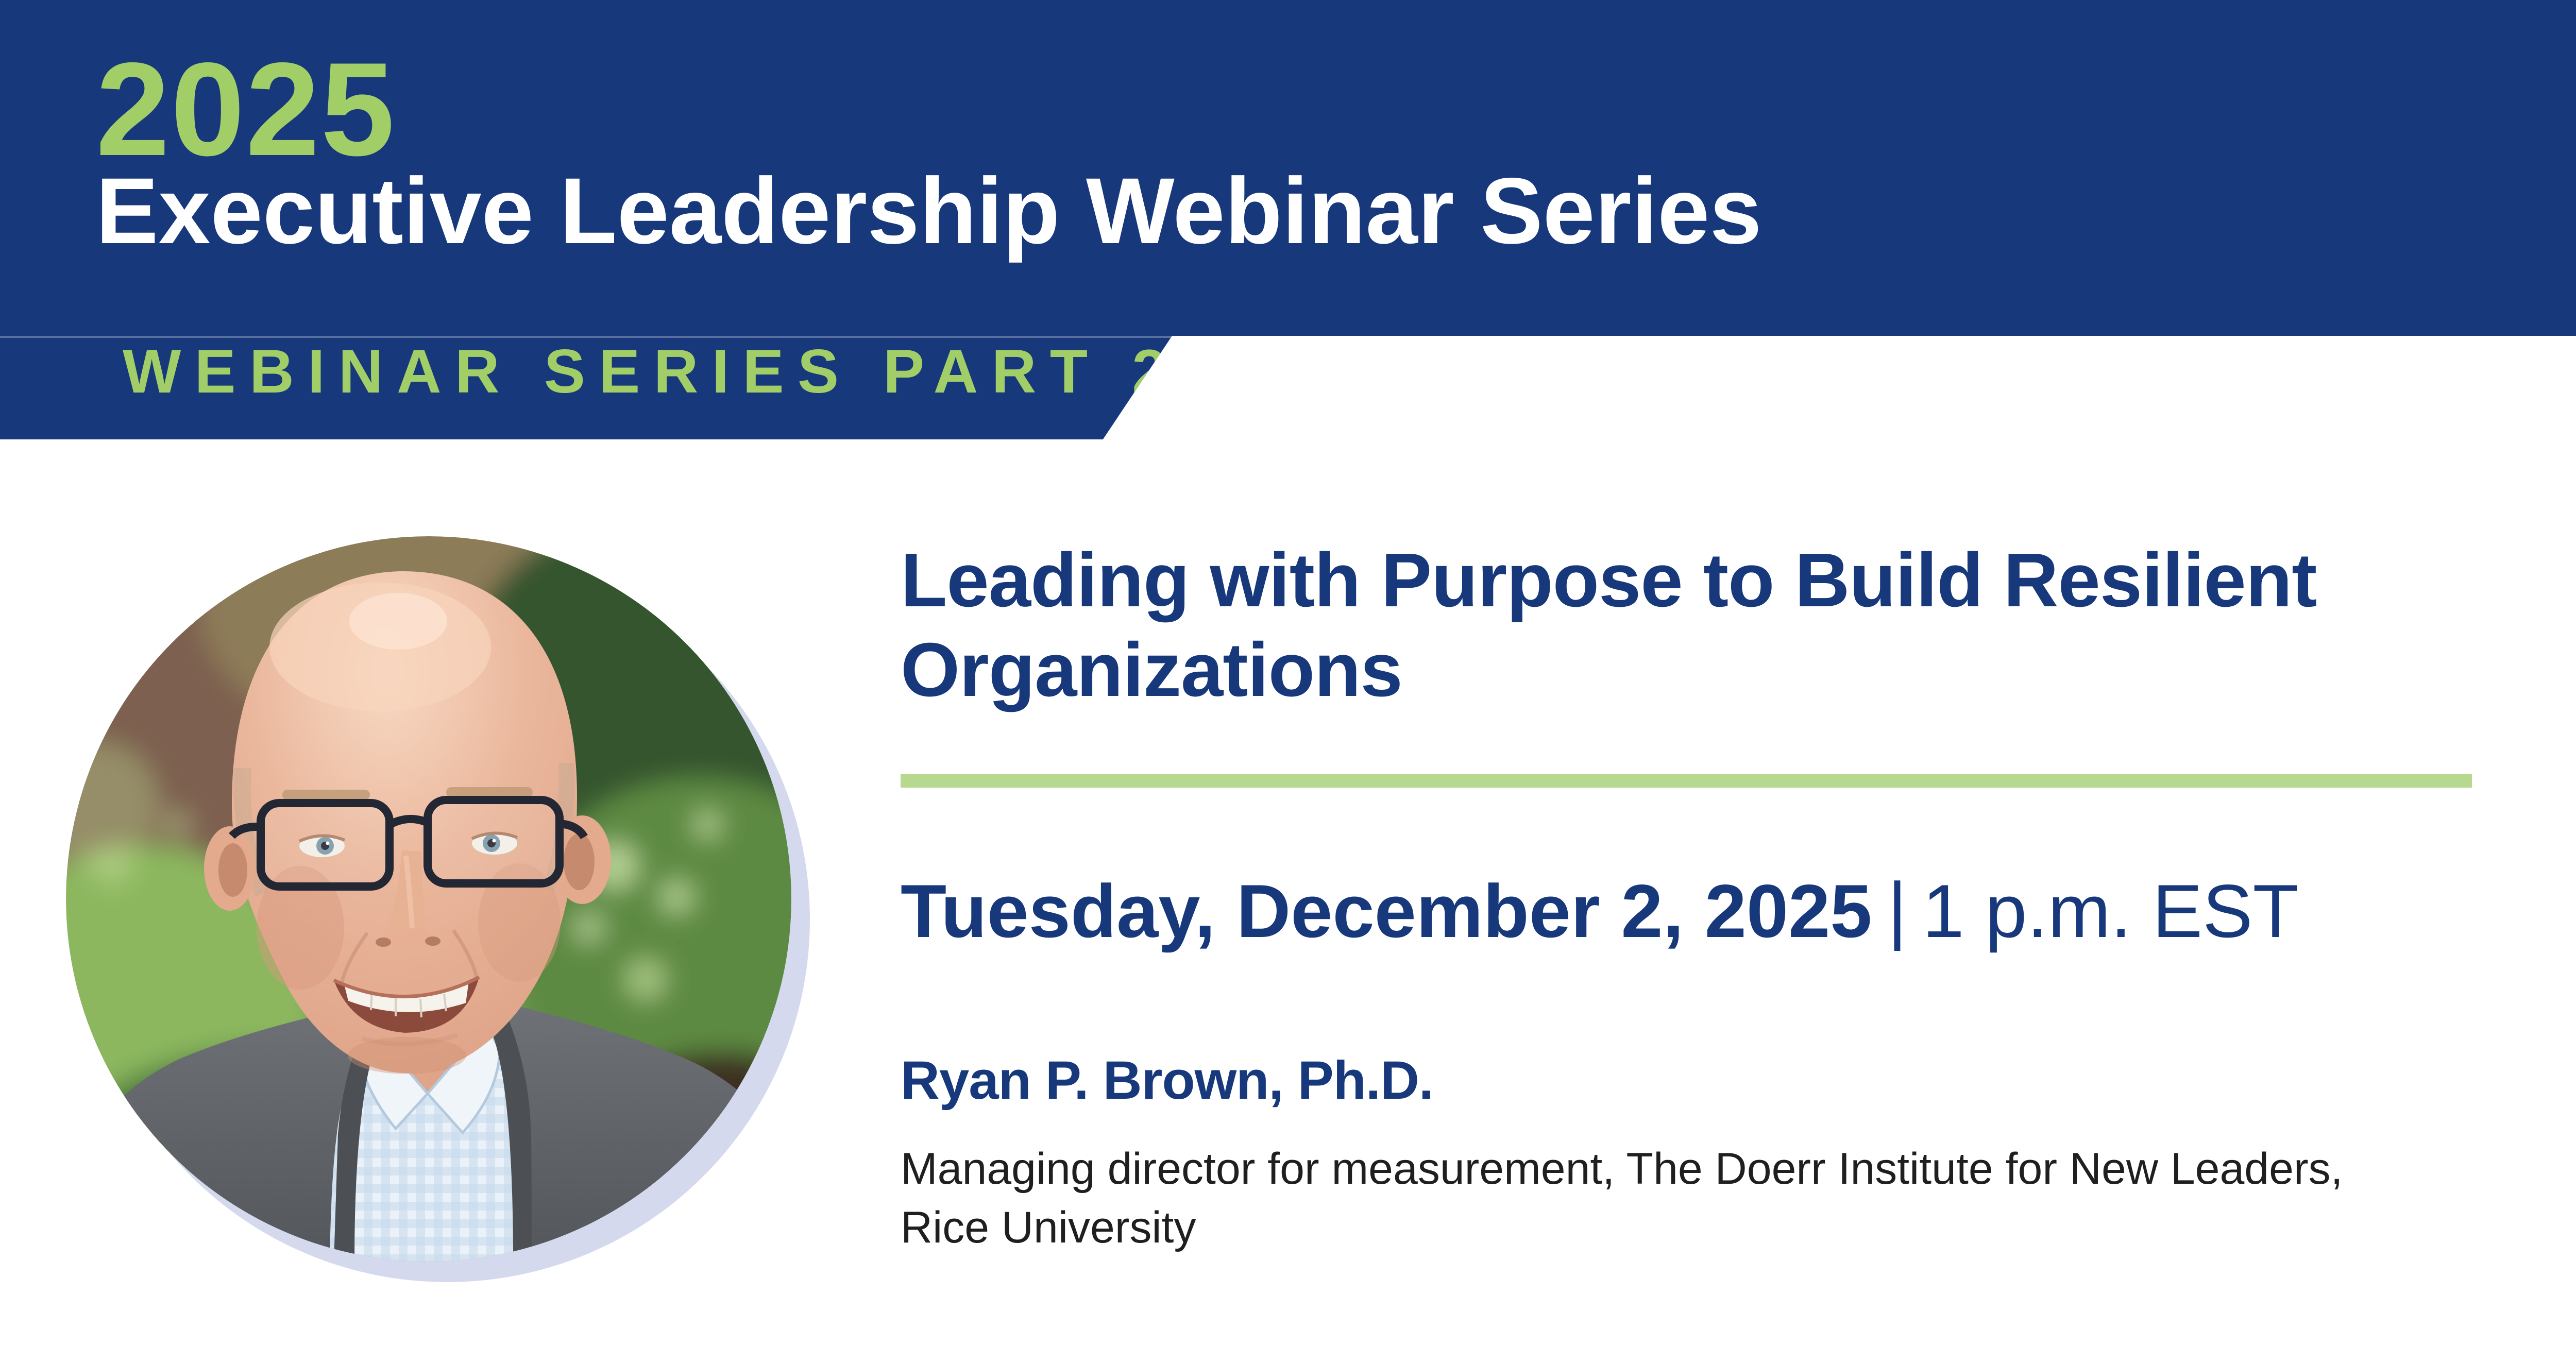  What do you see at coordinates (1686, 781) in the screenshot?
I see `divider-line` at bounding box center [1686, 781].